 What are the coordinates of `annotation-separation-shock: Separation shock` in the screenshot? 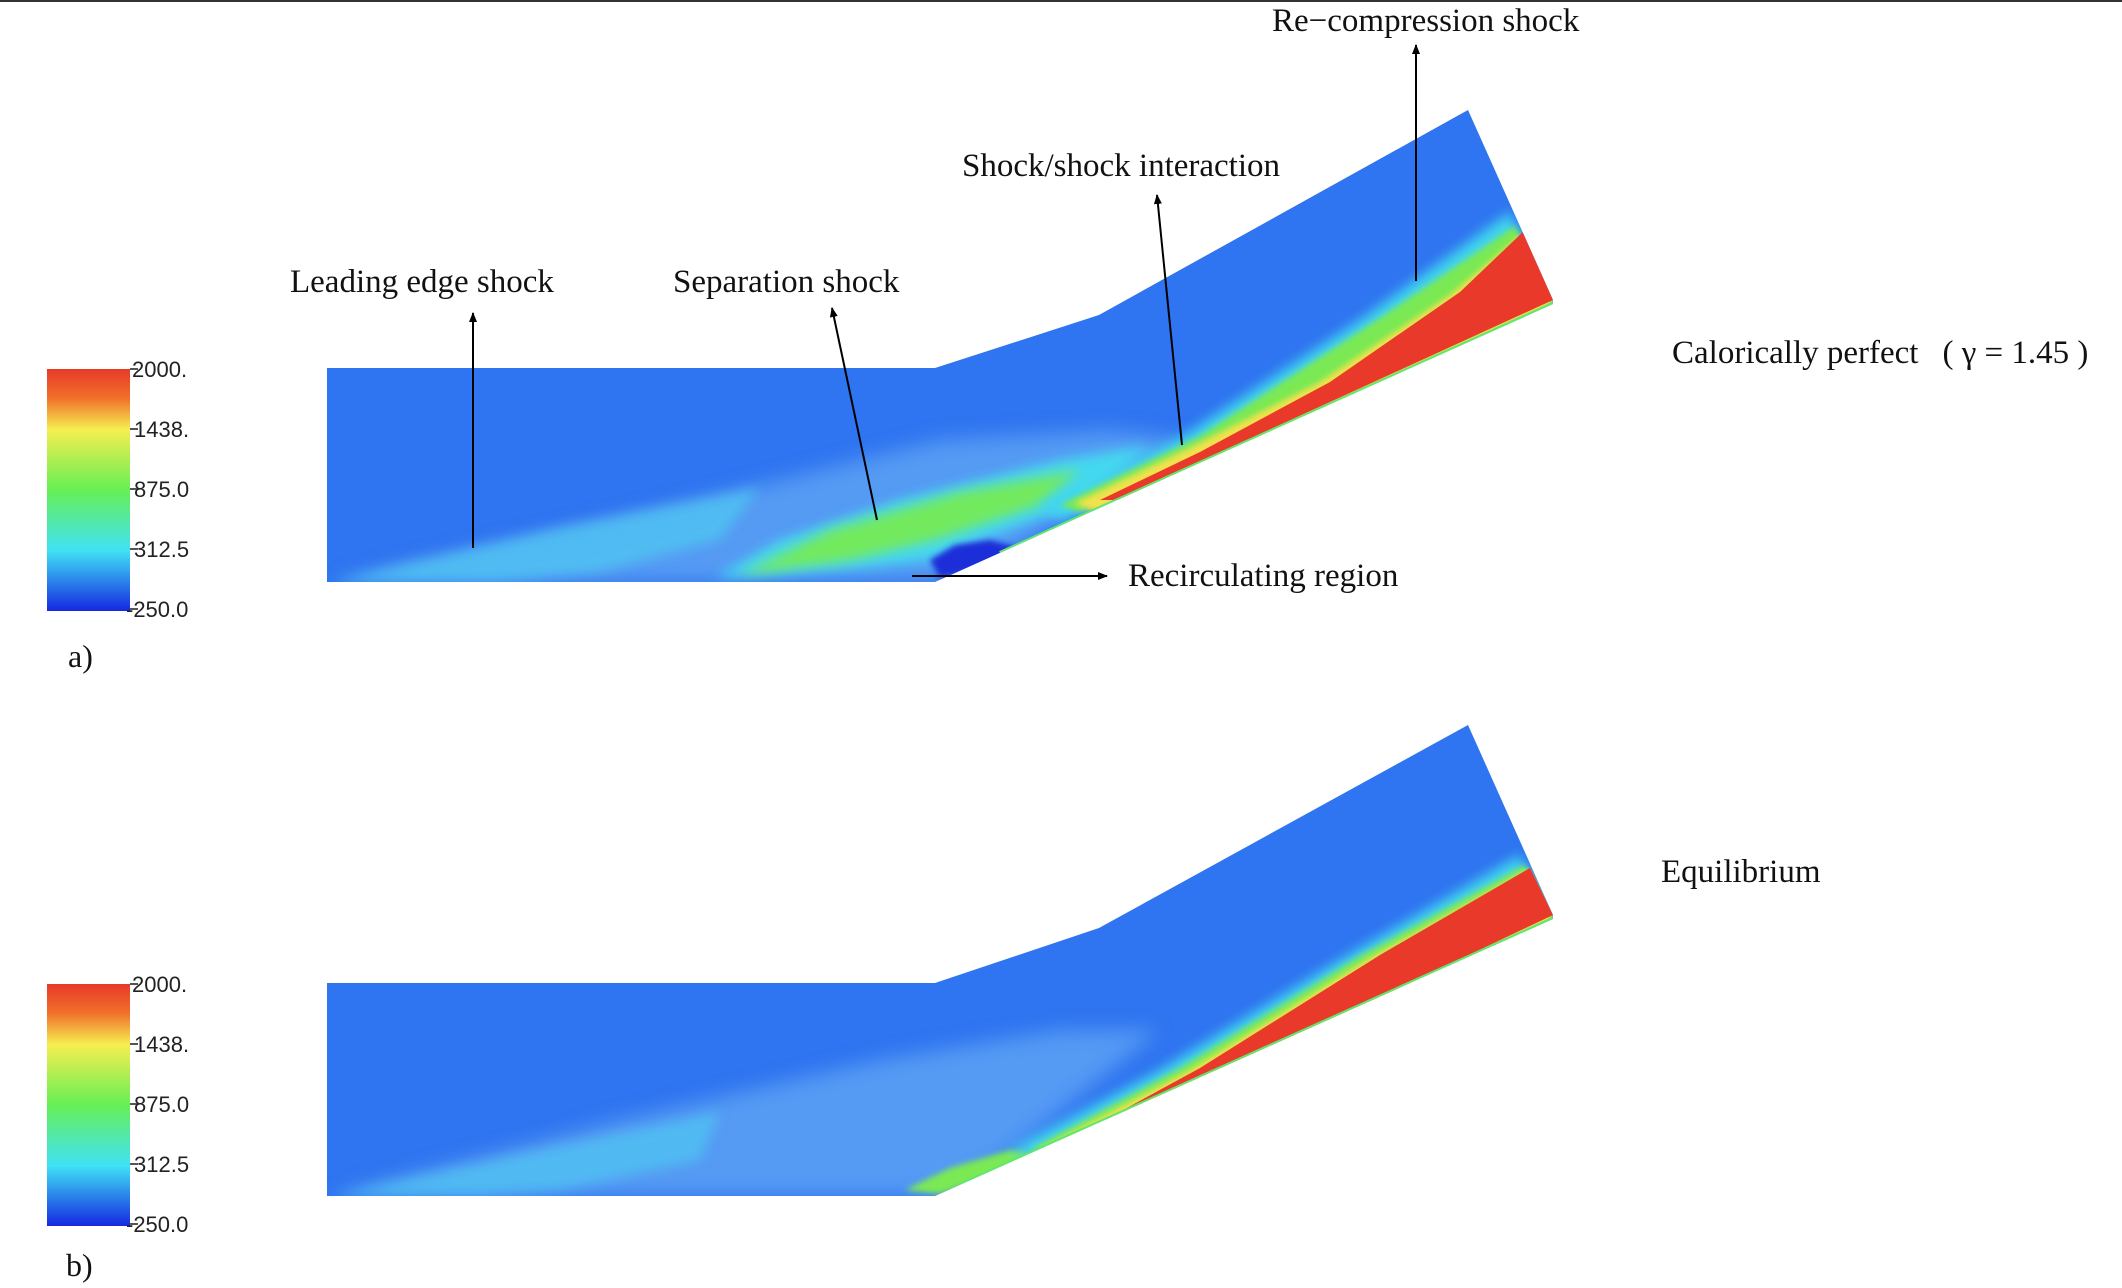 It's located at (786, 392).